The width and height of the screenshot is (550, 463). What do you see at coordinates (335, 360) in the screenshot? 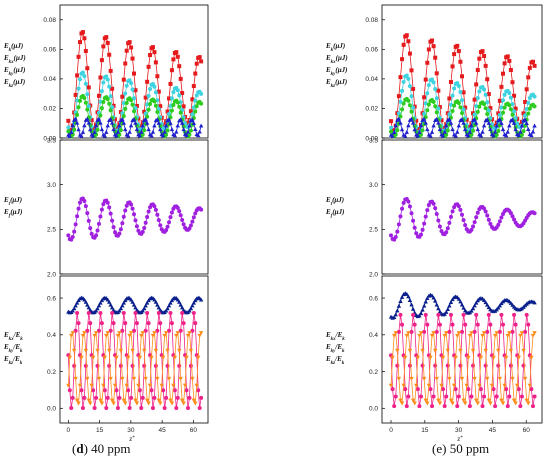
I see `legend-label: Ekz/Ek` at bounding box center [335, 360].